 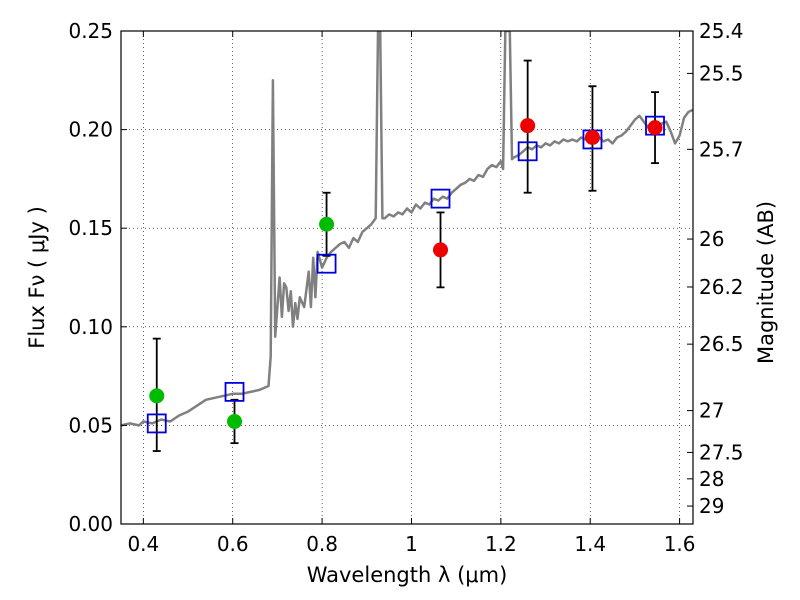 I want to click on y2-axis-label: Magnitude (AB), so click(x=766, y=282).